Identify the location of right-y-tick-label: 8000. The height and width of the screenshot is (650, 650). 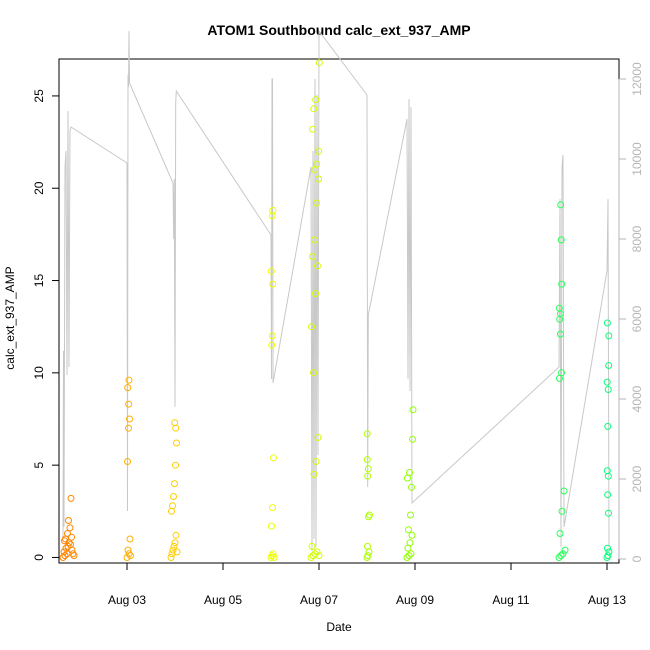
(637, 238).